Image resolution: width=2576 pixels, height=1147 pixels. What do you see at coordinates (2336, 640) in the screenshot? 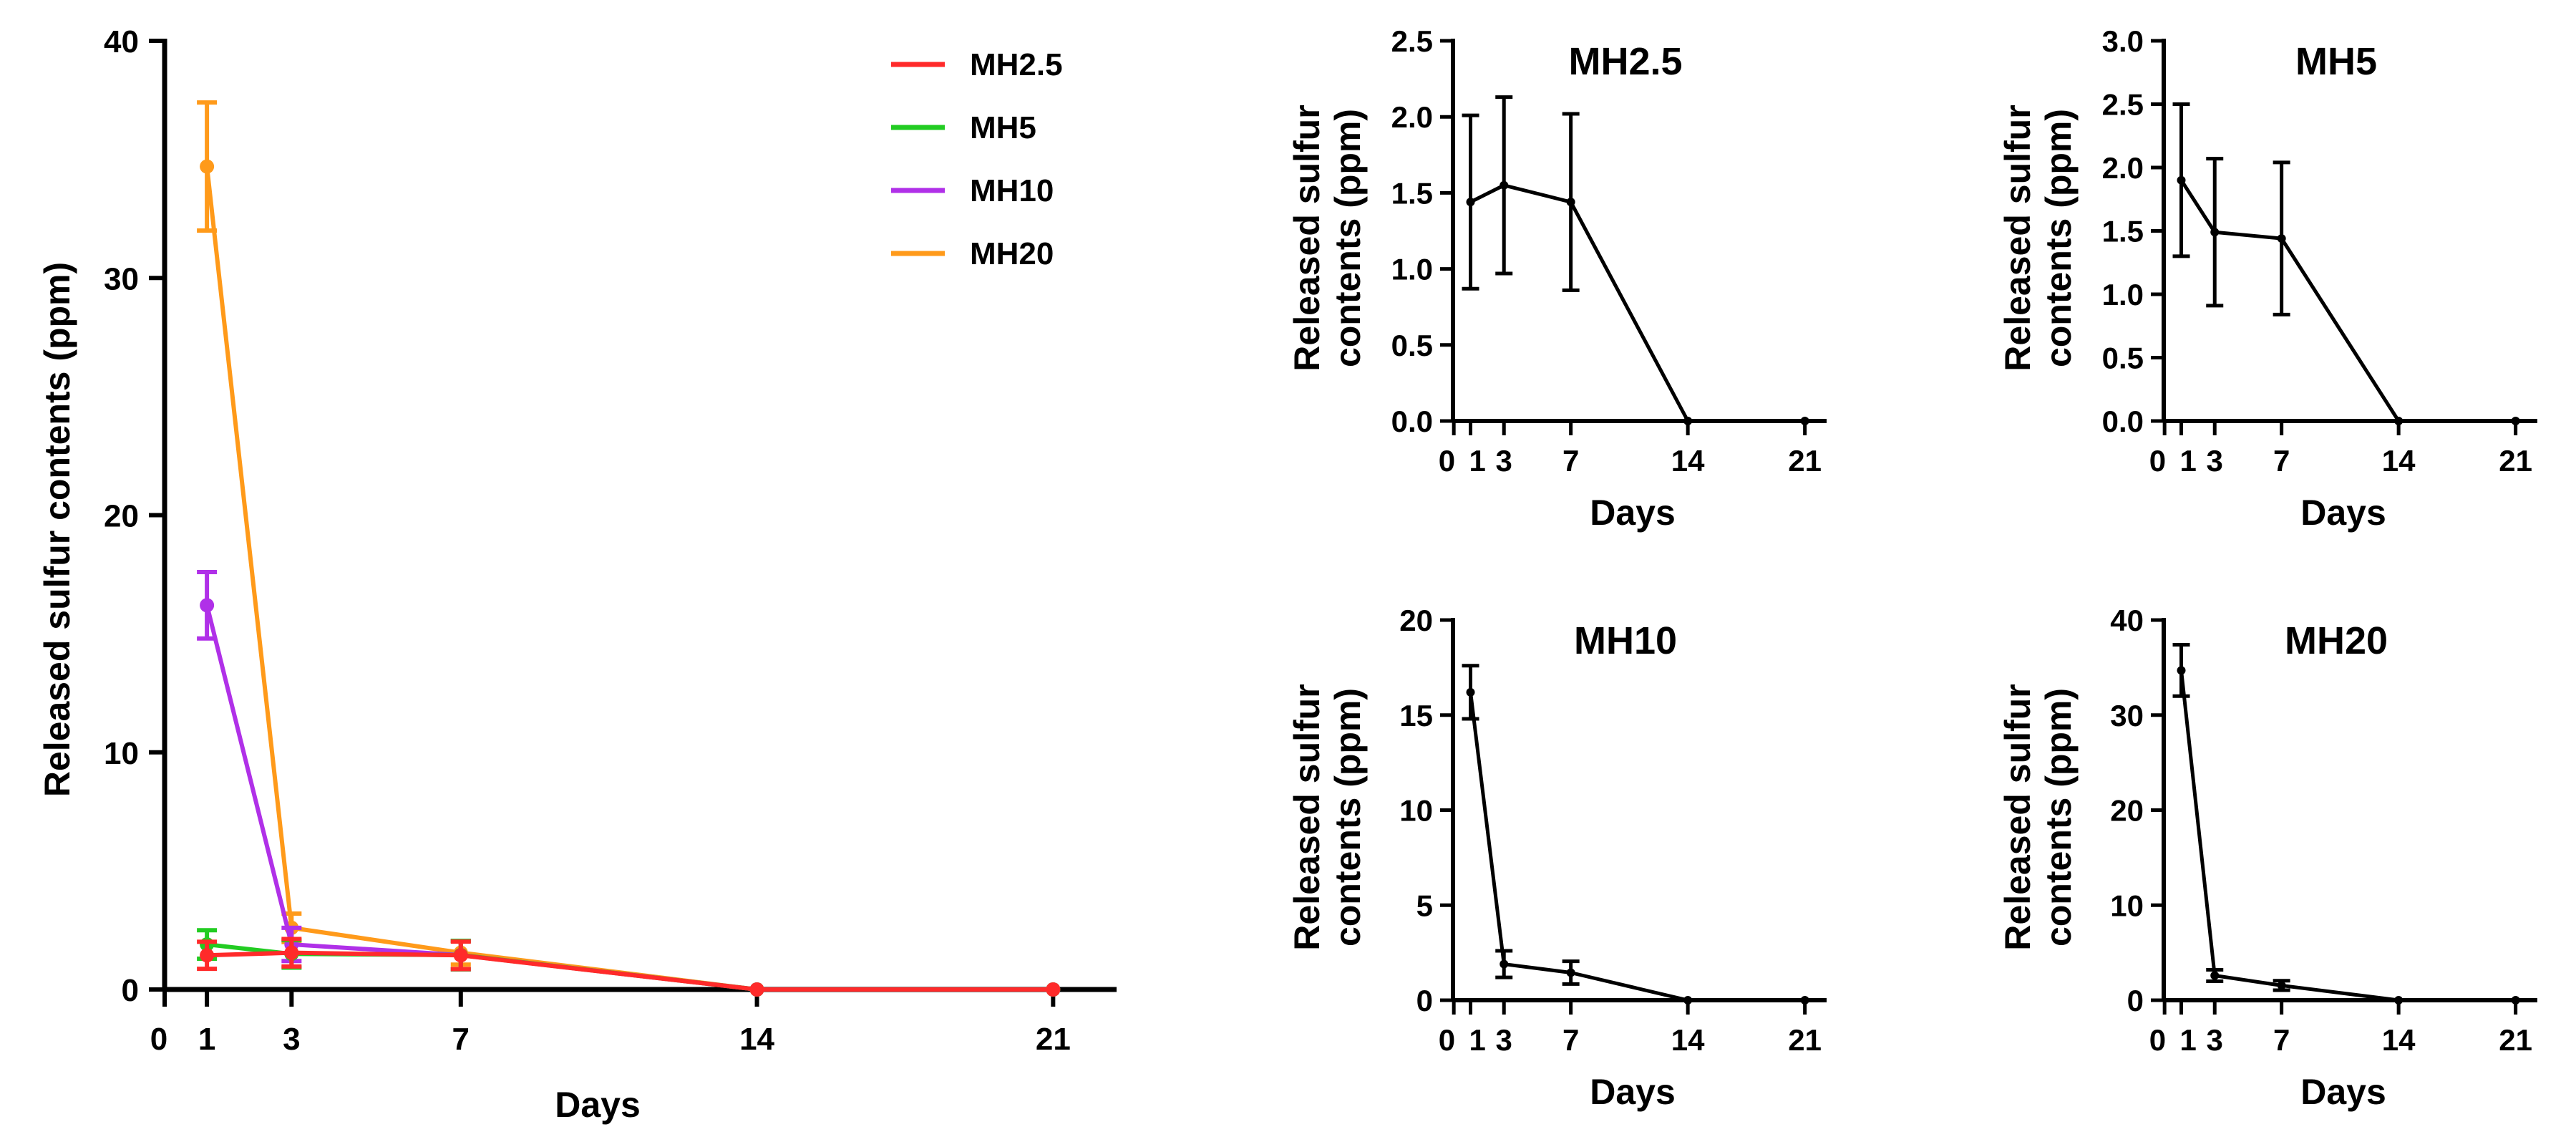
I see `panel-title: MH20` at bounding box center [2336, 640].